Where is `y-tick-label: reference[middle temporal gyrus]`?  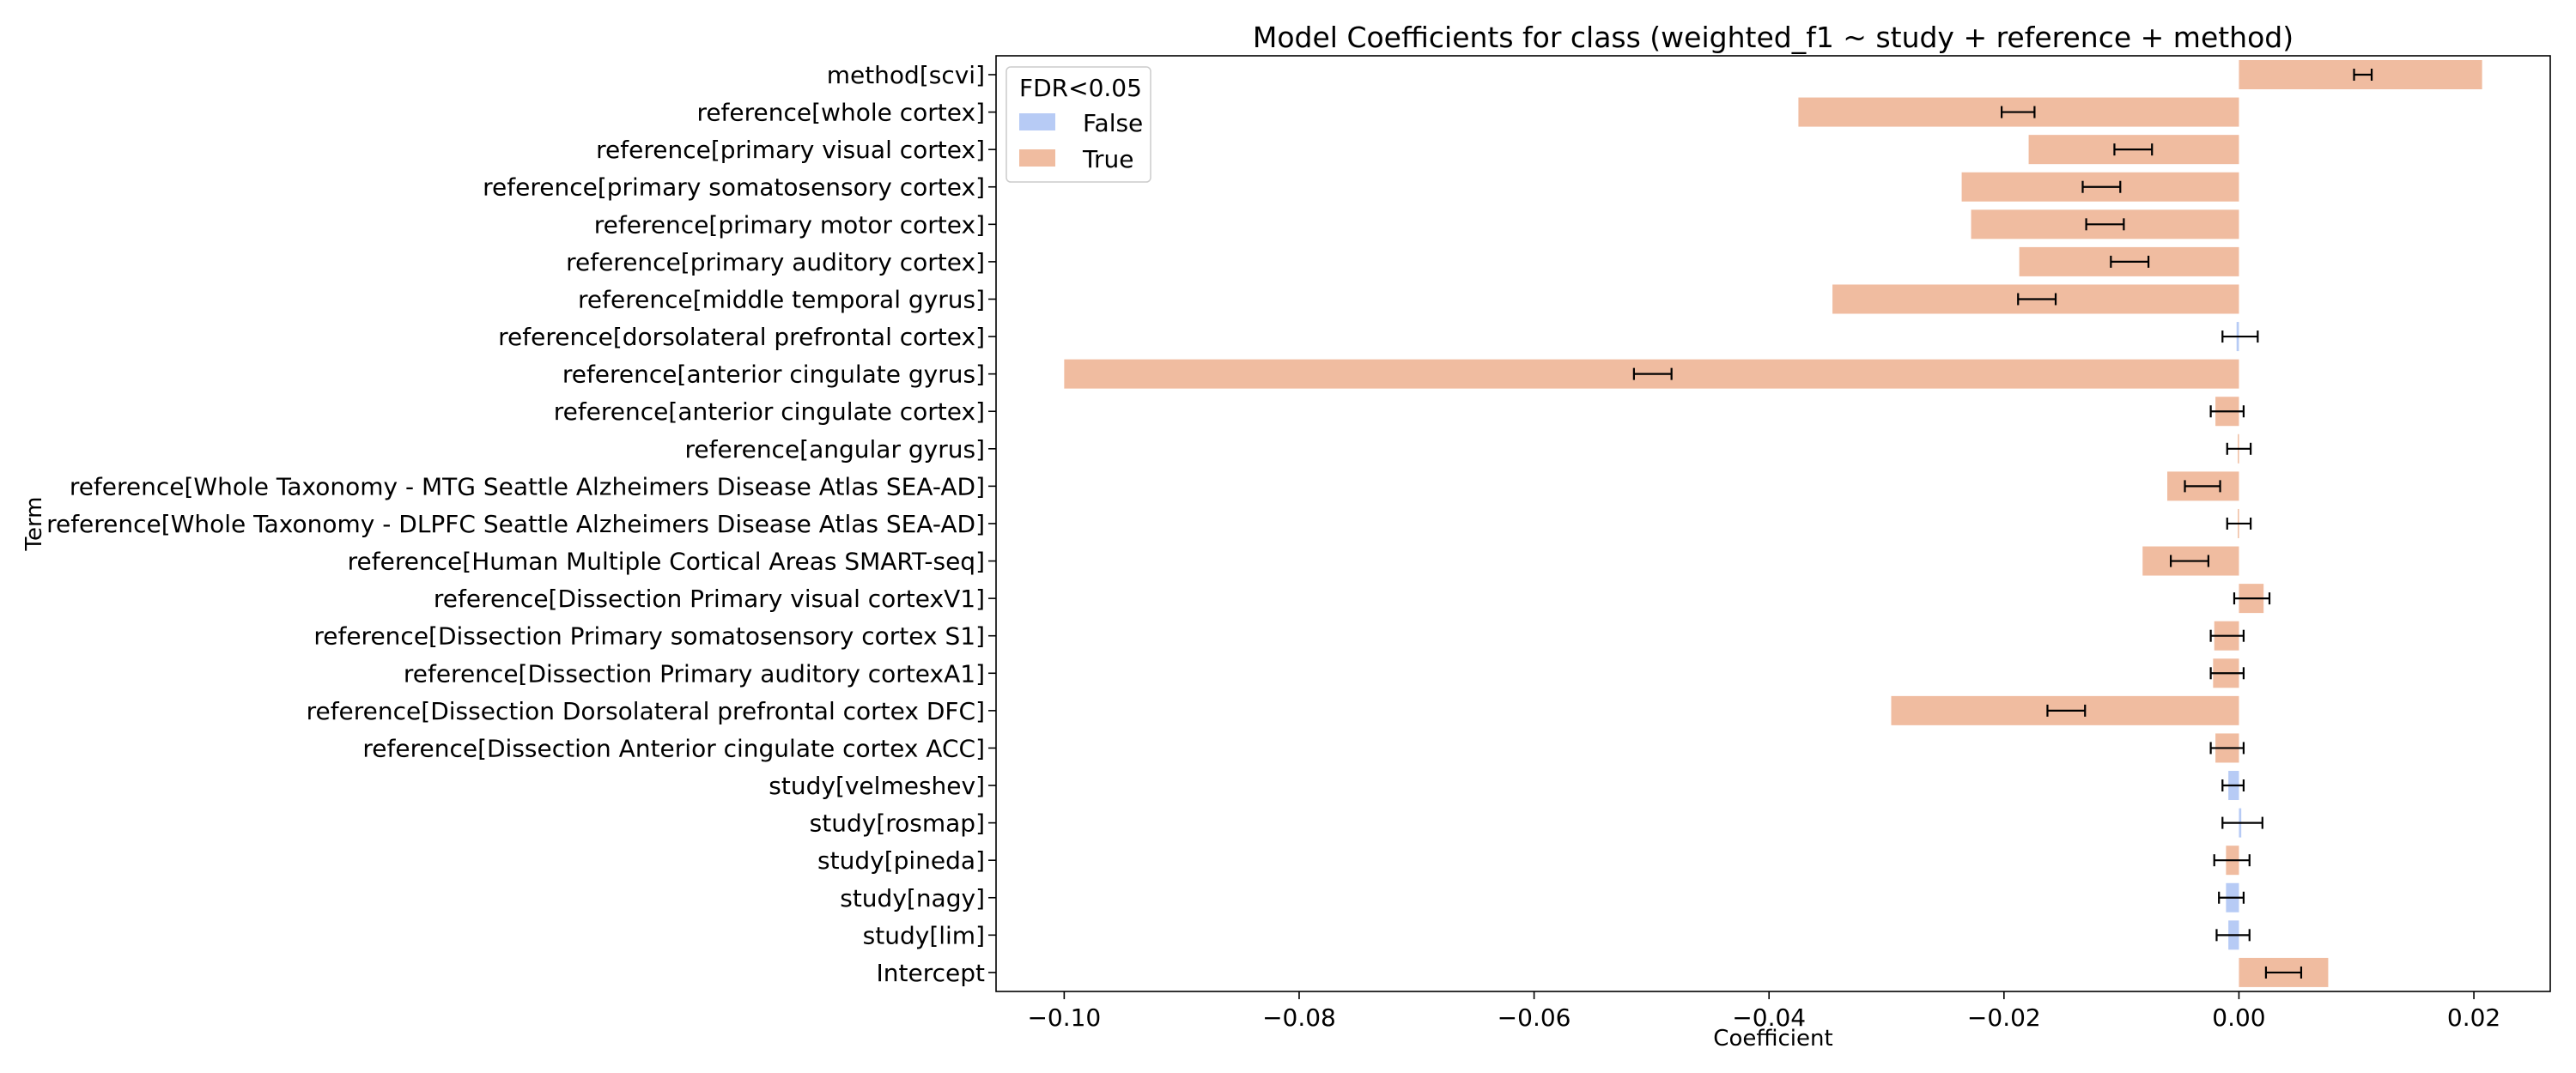
y-tick-label: reference[middle temporal gyrus] is located at coordinates (781, 299).